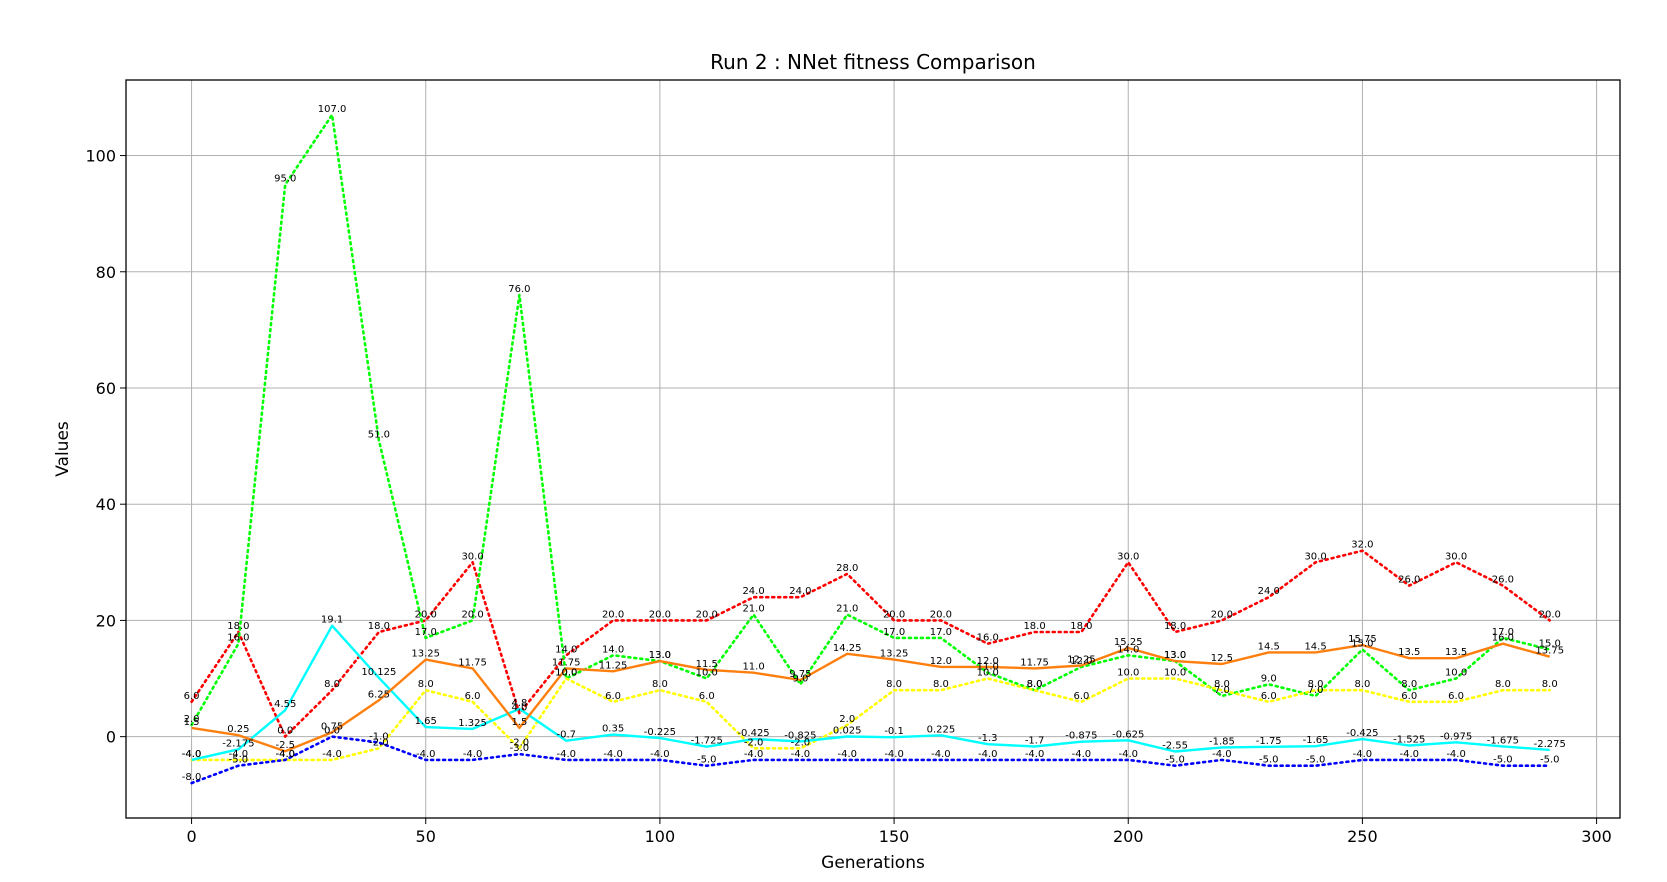 This screenshot has height=882, width=1667. Describe the element at coordinates (519, 707) in the screenshot. I see `data-label: 4.0` at that location.